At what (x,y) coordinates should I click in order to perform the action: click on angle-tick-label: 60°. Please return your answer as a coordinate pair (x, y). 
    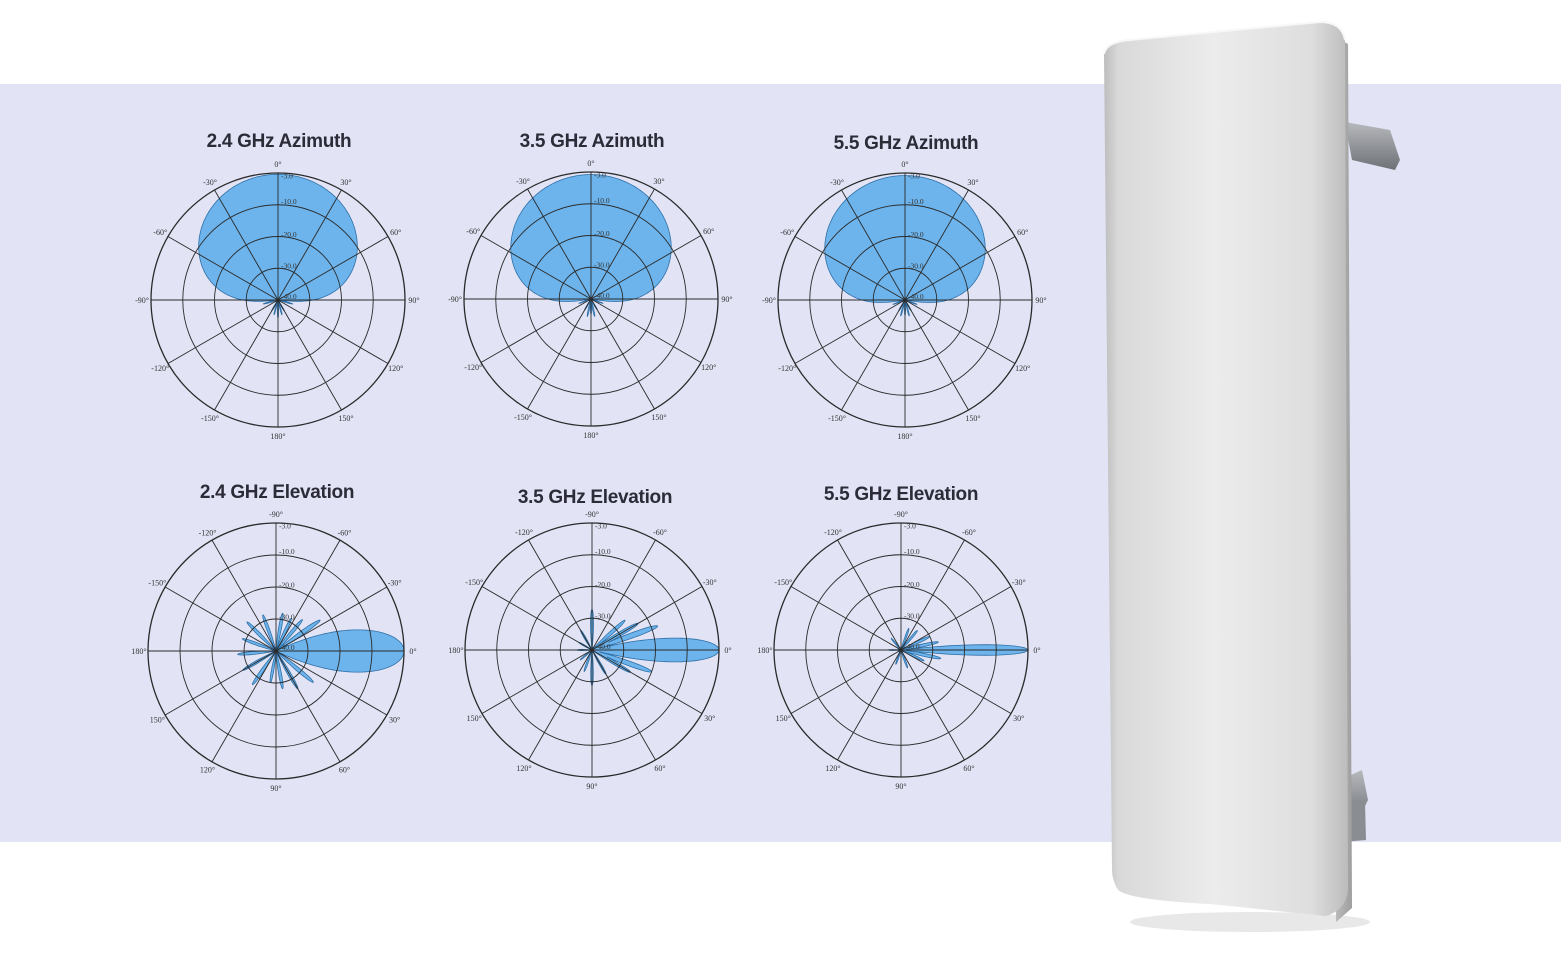
    Looking at the image, I should click on (659, 768).